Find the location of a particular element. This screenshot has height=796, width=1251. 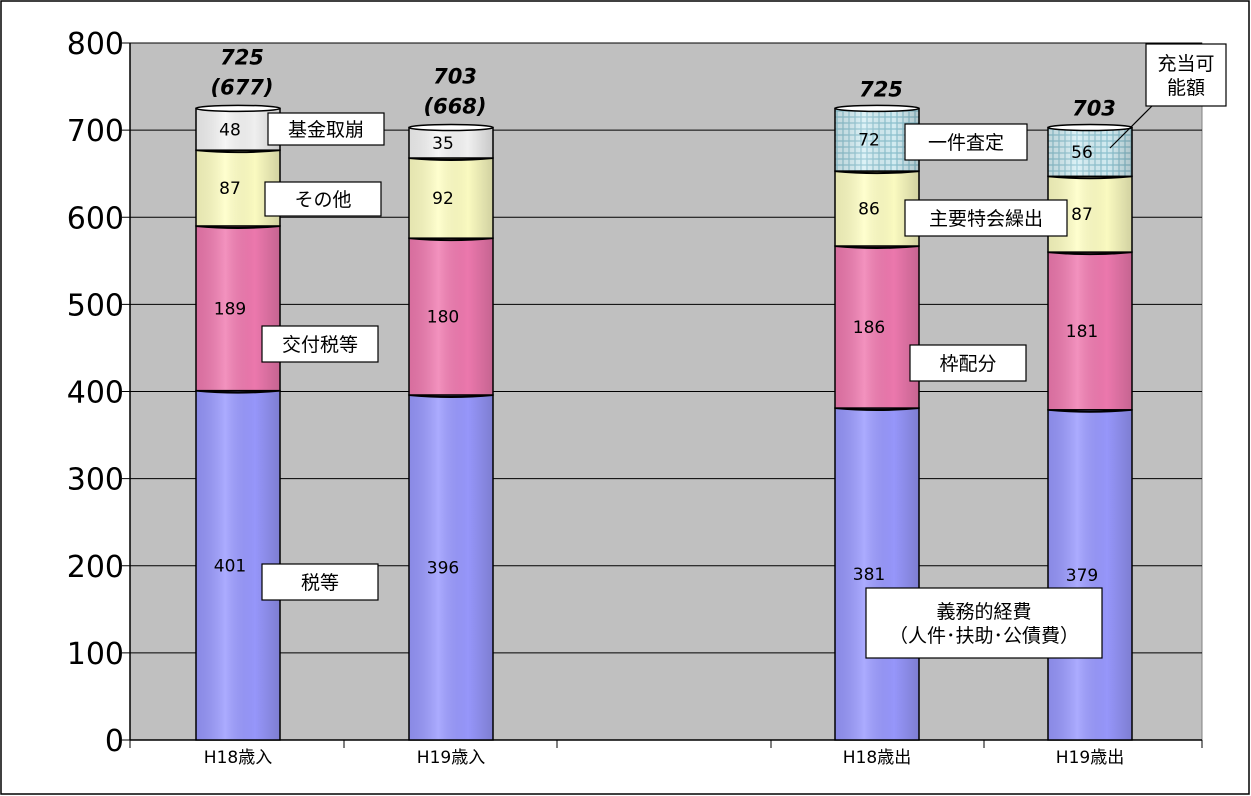

segment-value-label: 379 is located at coordinates (1082, 576).